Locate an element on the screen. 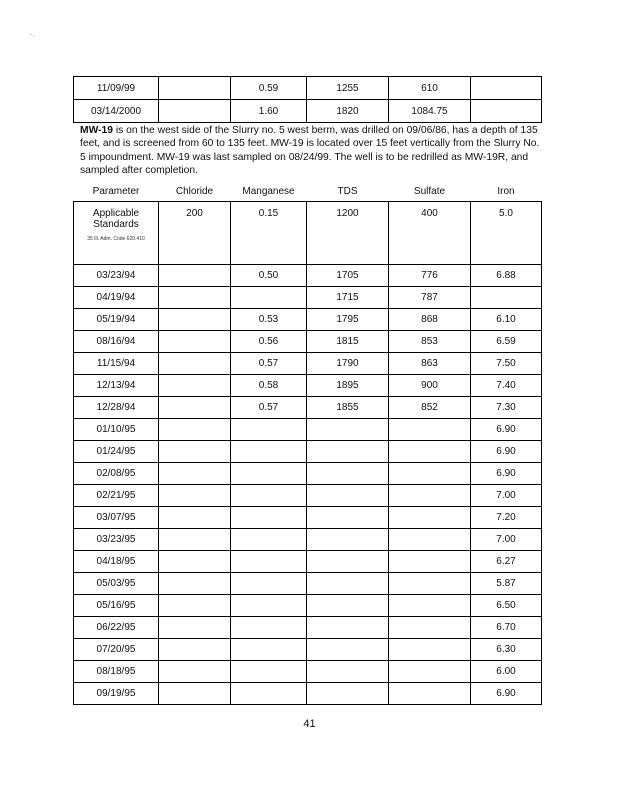  cell-date: 05/16/95 is located at coordinates (116, 605).